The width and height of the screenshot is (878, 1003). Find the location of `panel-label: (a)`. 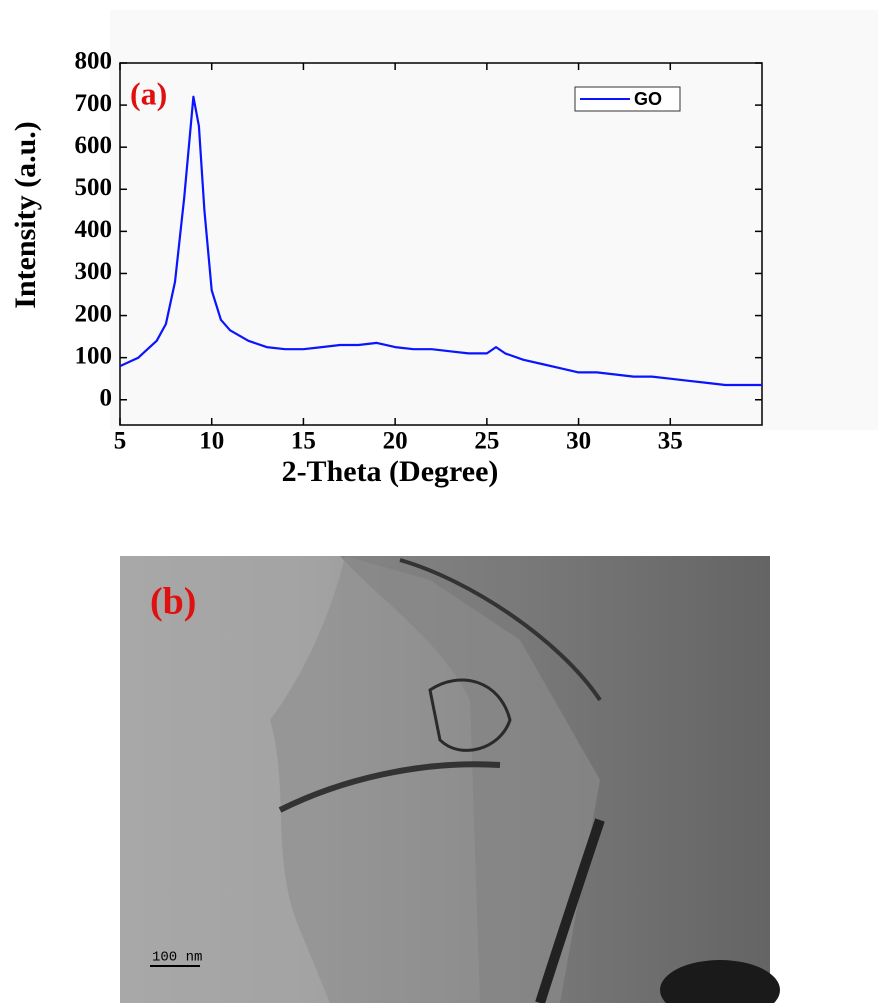

panel-label: (a) is located at coordinates (148, 93).